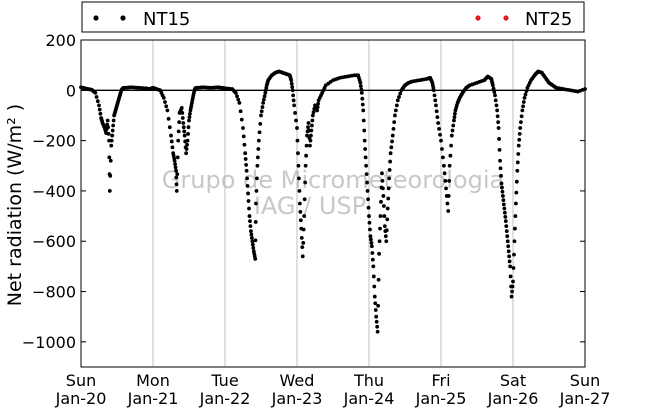  What do you see at coordinates (15, 205) in the screenshot?
I see `y-axis-label: Net radiation (W/m² )` at bounding box center [15, 205].